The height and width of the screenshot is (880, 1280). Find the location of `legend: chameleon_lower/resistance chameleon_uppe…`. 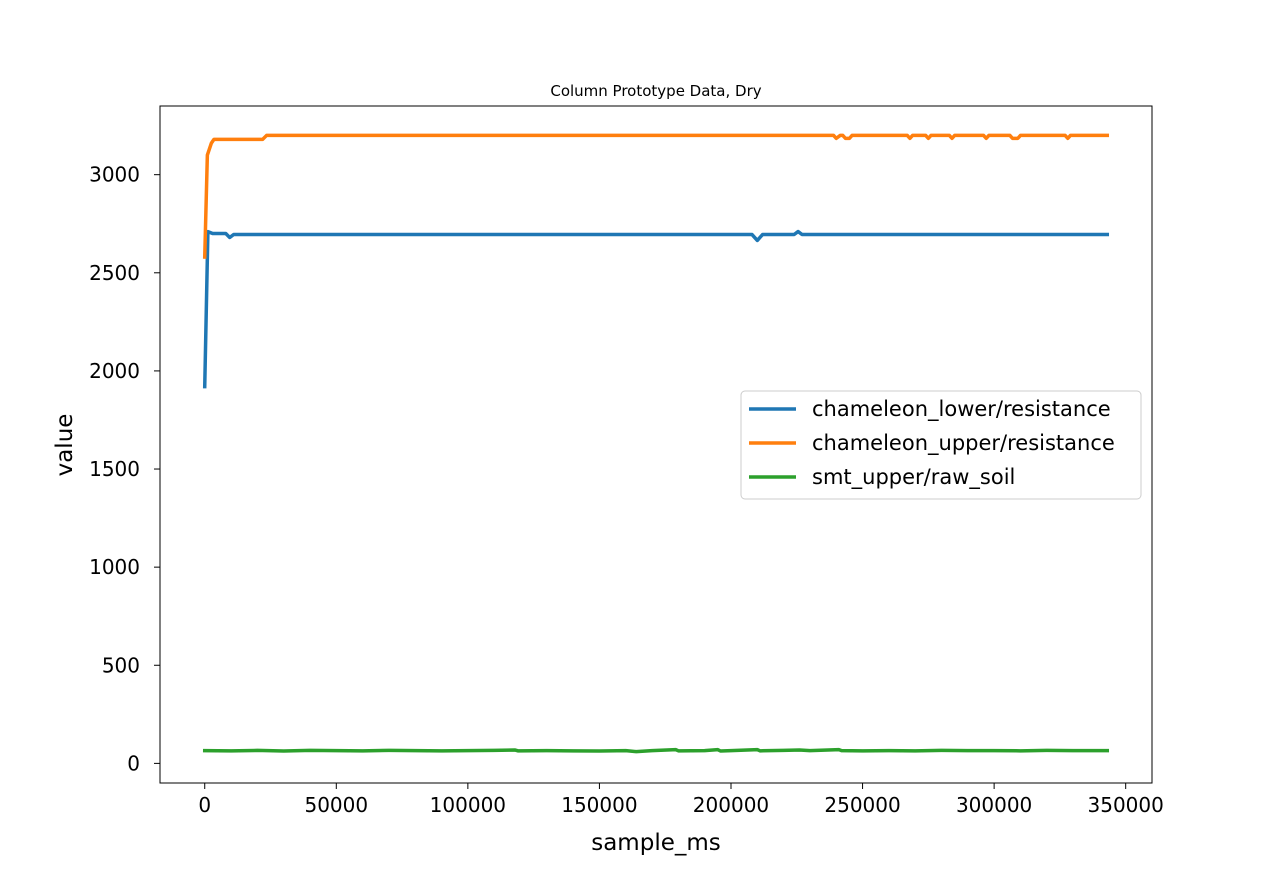

legend: chameleon_lower/resistance chameleon_uppe… is located at coordinates (941, 445).